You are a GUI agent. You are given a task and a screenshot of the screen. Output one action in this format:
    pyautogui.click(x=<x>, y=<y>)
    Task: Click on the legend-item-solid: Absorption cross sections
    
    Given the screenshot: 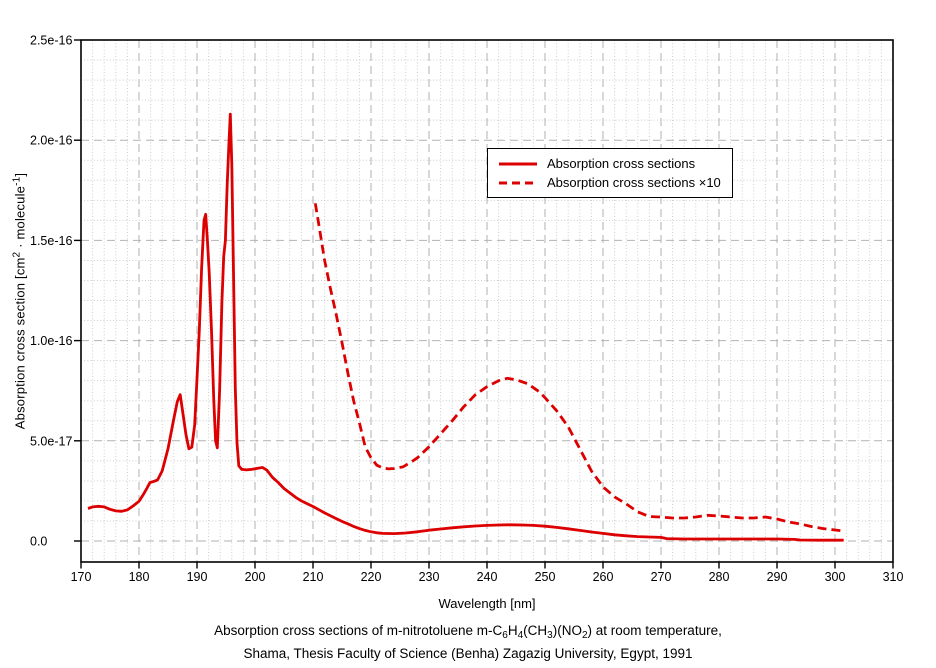 What is the action you would take?
    pyautogui.click(x=615, y=164)
    